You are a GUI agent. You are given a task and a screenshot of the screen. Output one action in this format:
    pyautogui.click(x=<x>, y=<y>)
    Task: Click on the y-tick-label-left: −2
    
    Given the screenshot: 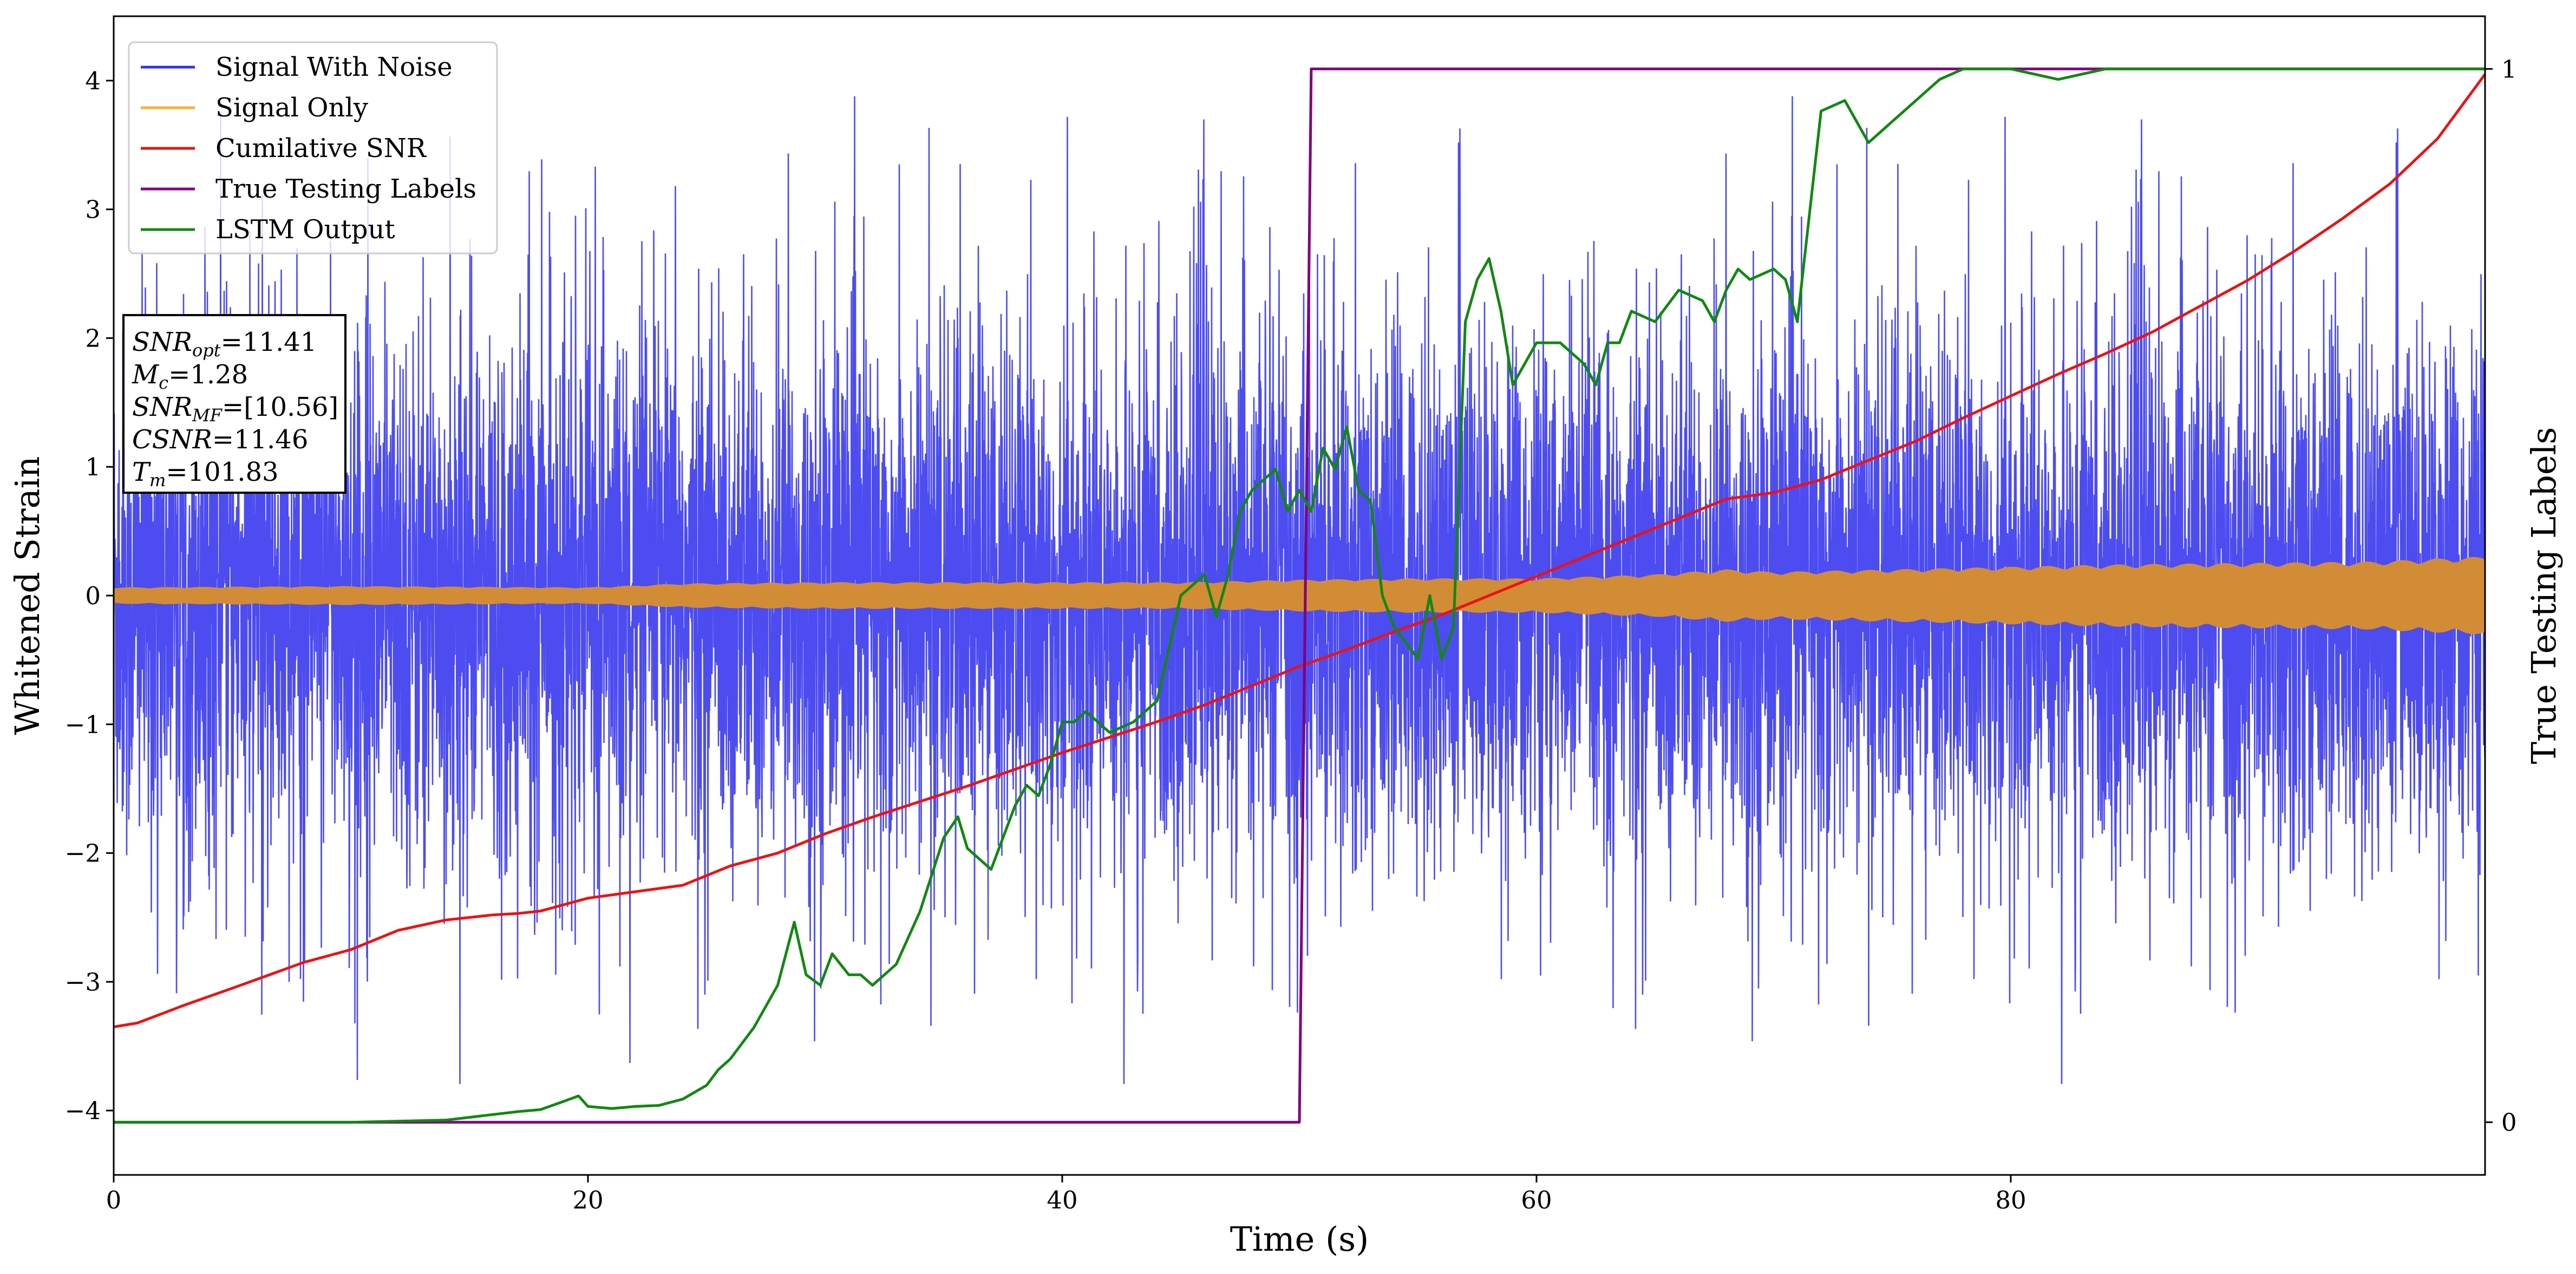 What is the action you would take?
    pyautogui.click(x=83, y=853)
    